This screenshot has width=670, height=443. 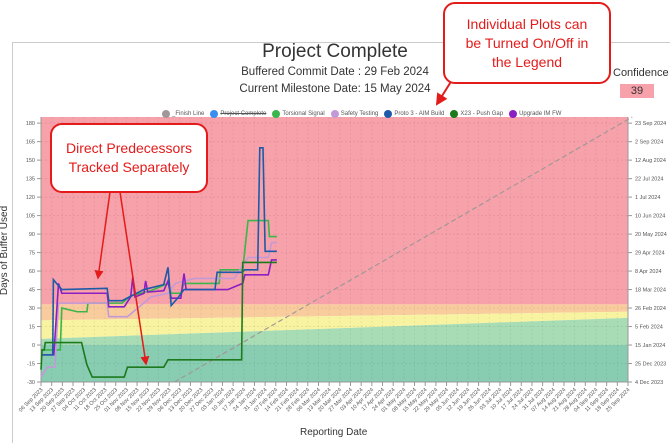 I want to click on y-tick-label: -30, so click(x=31, y=383).